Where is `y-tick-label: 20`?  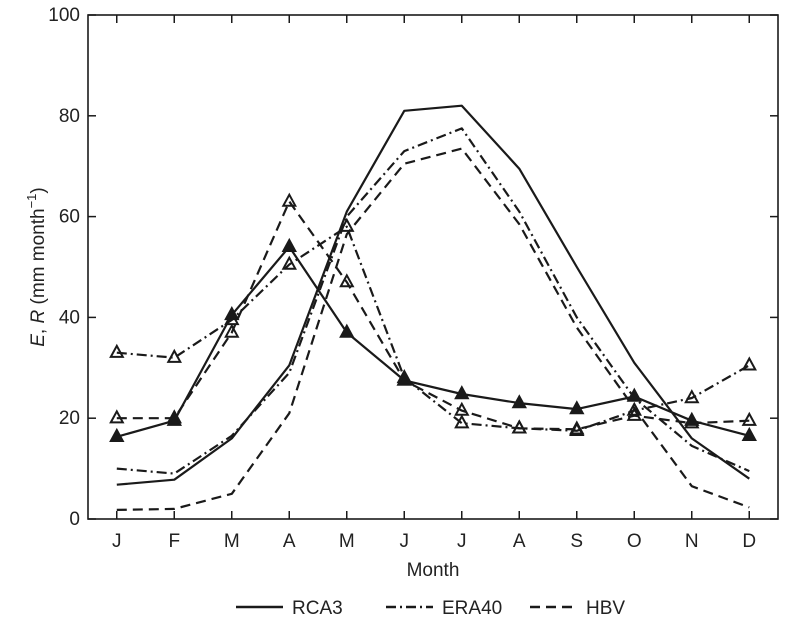
y-tick-label: 20 is located at coordinates (69, 418).